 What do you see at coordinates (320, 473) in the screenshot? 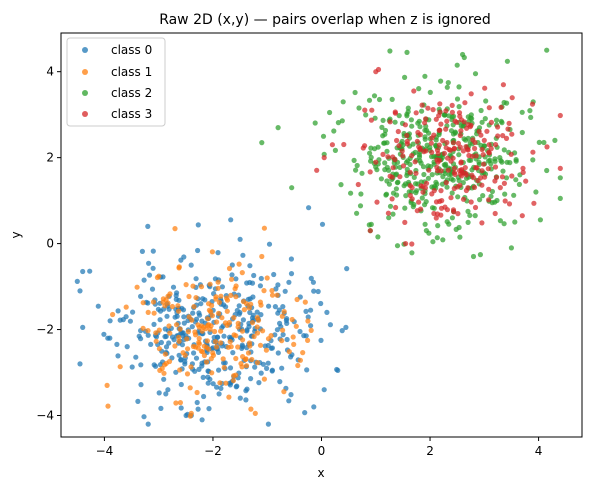
I see `x-axis-label: x` at bounding box center [320, 473].